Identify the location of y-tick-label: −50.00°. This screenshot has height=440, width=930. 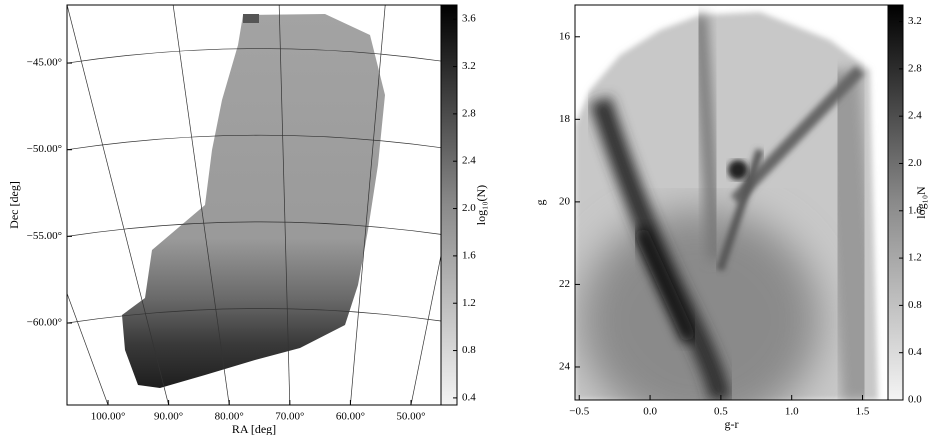
(44, 149).